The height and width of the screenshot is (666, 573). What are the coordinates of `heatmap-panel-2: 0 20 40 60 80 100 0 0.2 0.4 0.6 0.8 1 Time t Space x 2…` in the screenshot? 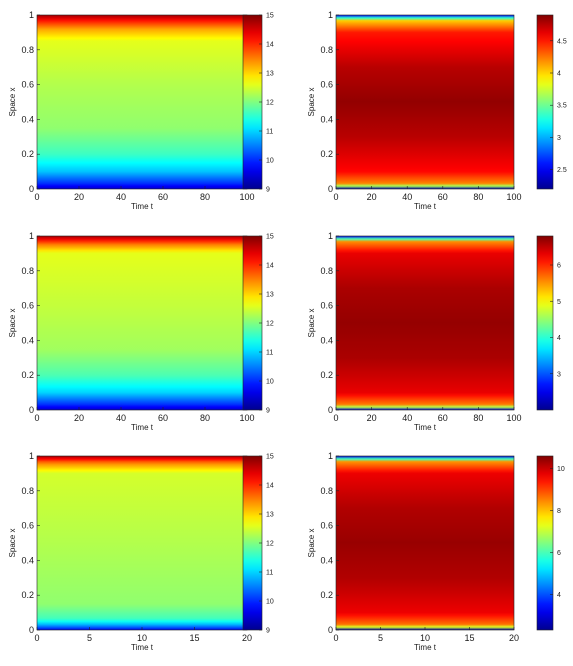 It's located at (437, 110).